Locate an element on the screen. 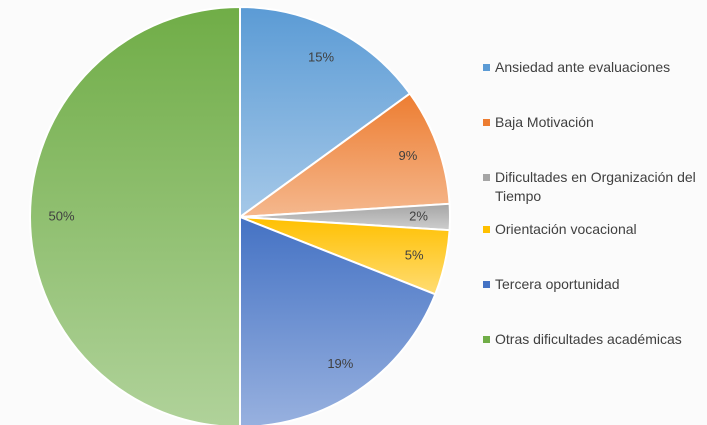 Image resolution: width=707 pixels, height=425 pixels. legend-item: Baja Motivación is located at coordinates (594, 122).